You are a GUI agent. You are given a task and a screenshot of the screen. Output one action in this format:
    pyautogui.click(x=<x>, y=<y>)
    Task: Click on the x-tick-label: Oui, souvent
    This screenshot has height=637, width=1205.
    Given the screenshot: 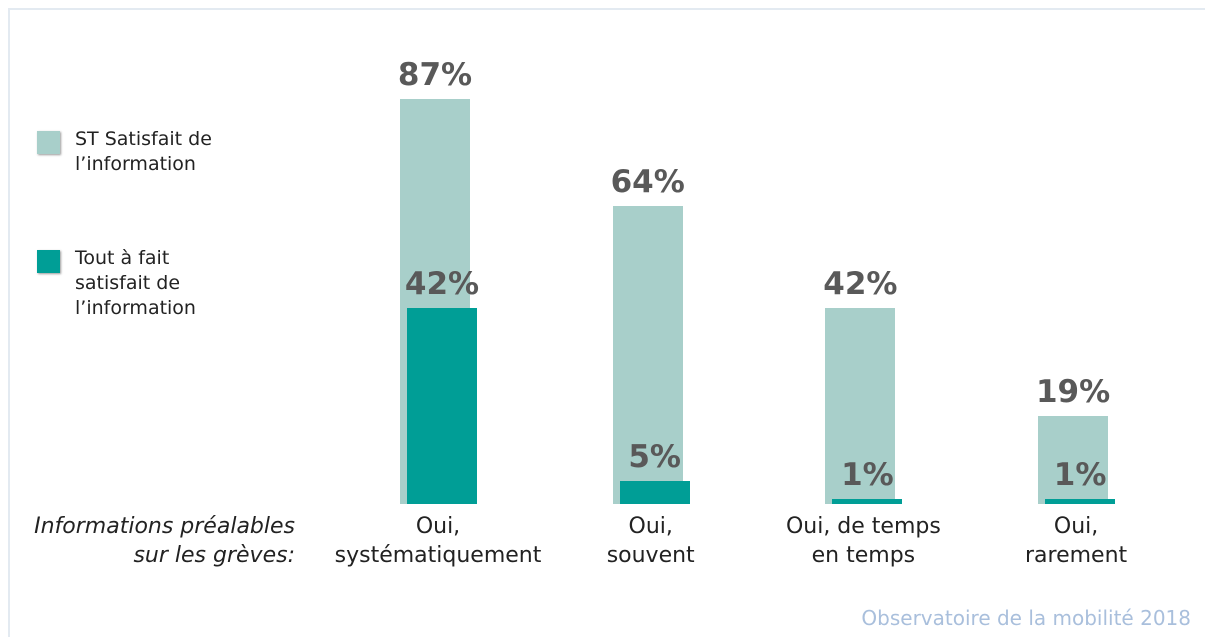 What is the action you would take?
    pyautogui.click(x=650, y=541)
    